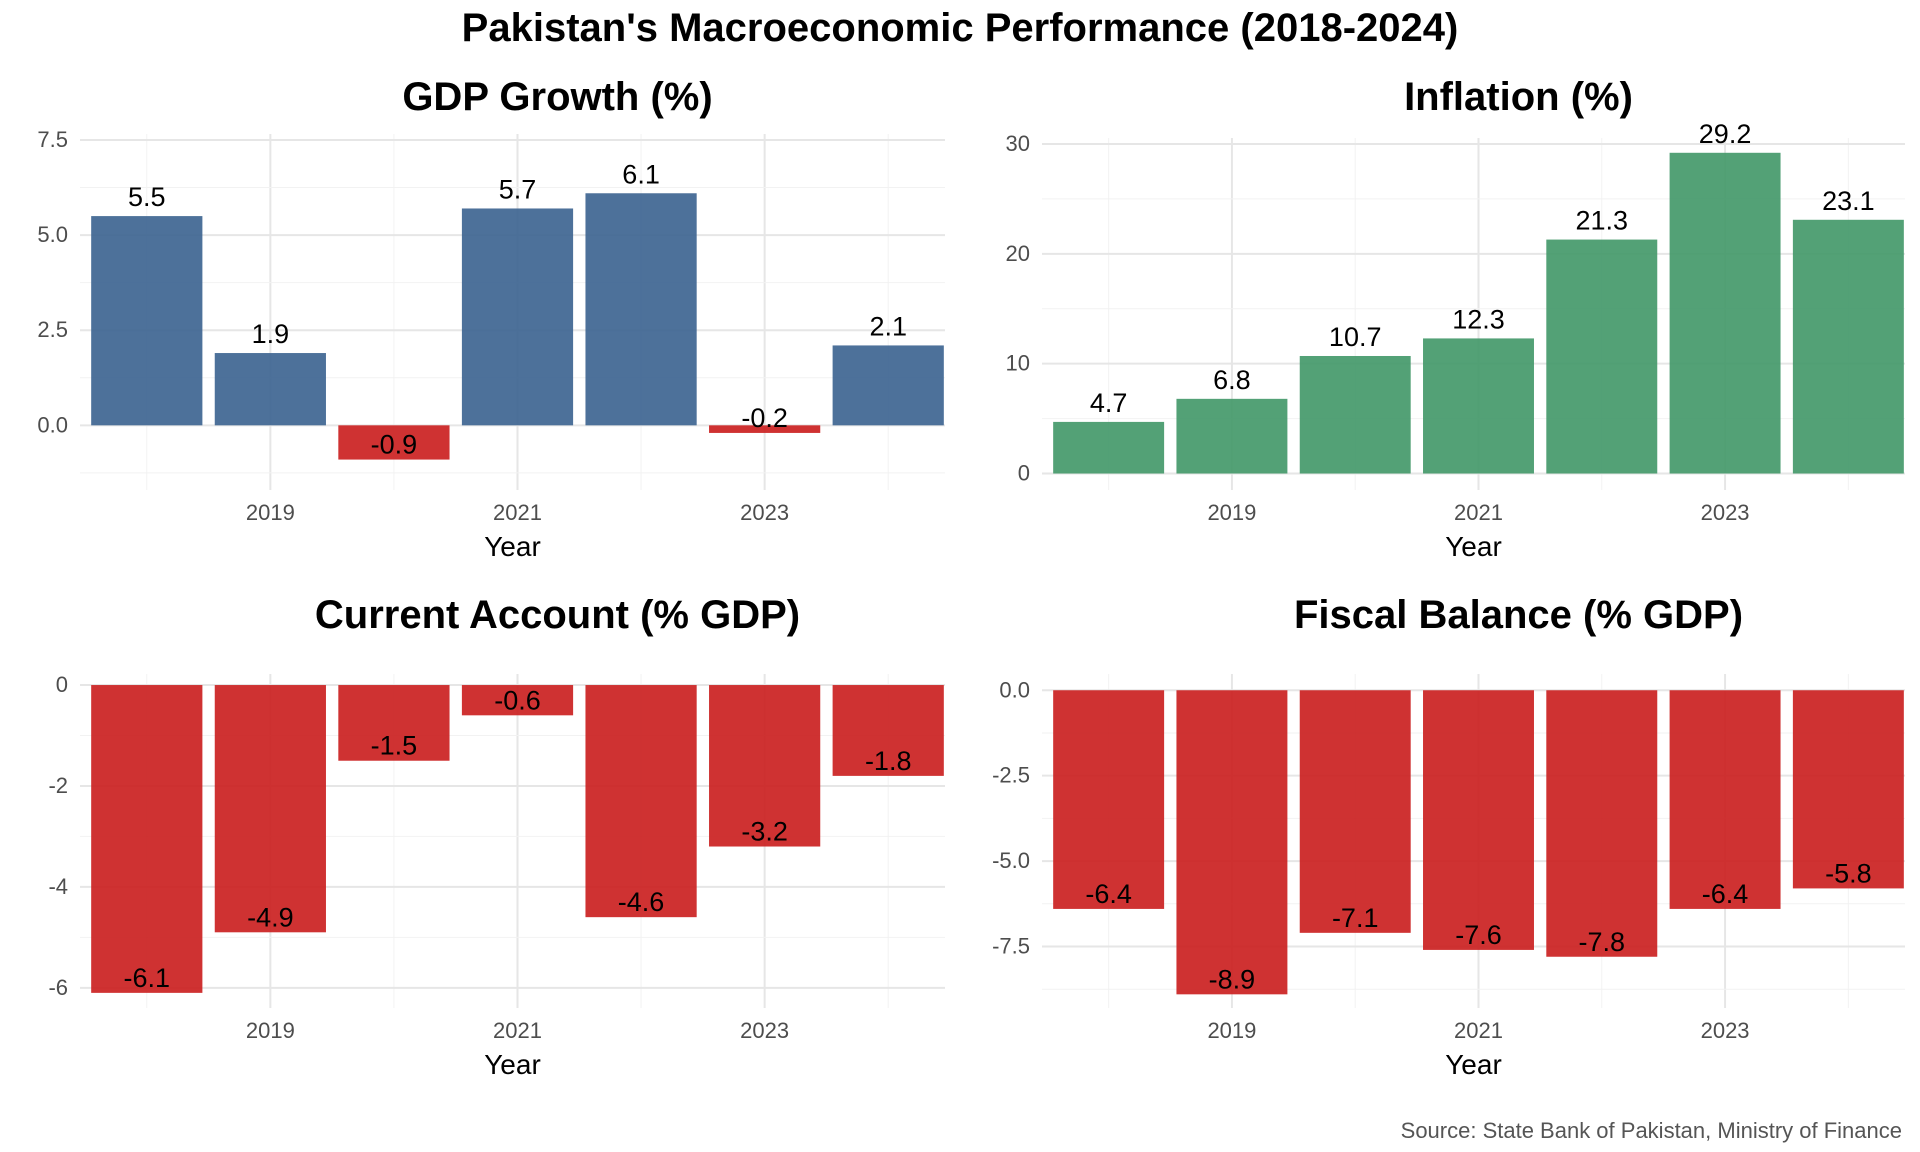  Describe the element at coordinates (1518, 615) in the screenshot. I see `chart-title: Fiscal Balance (% GDP)` at that location.